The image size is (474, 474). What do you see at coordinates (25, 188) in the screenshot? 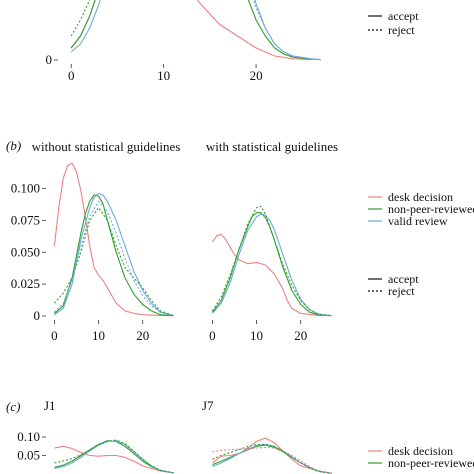
I see `y-tick-label: 0.100` at bounding box center [25, 188].